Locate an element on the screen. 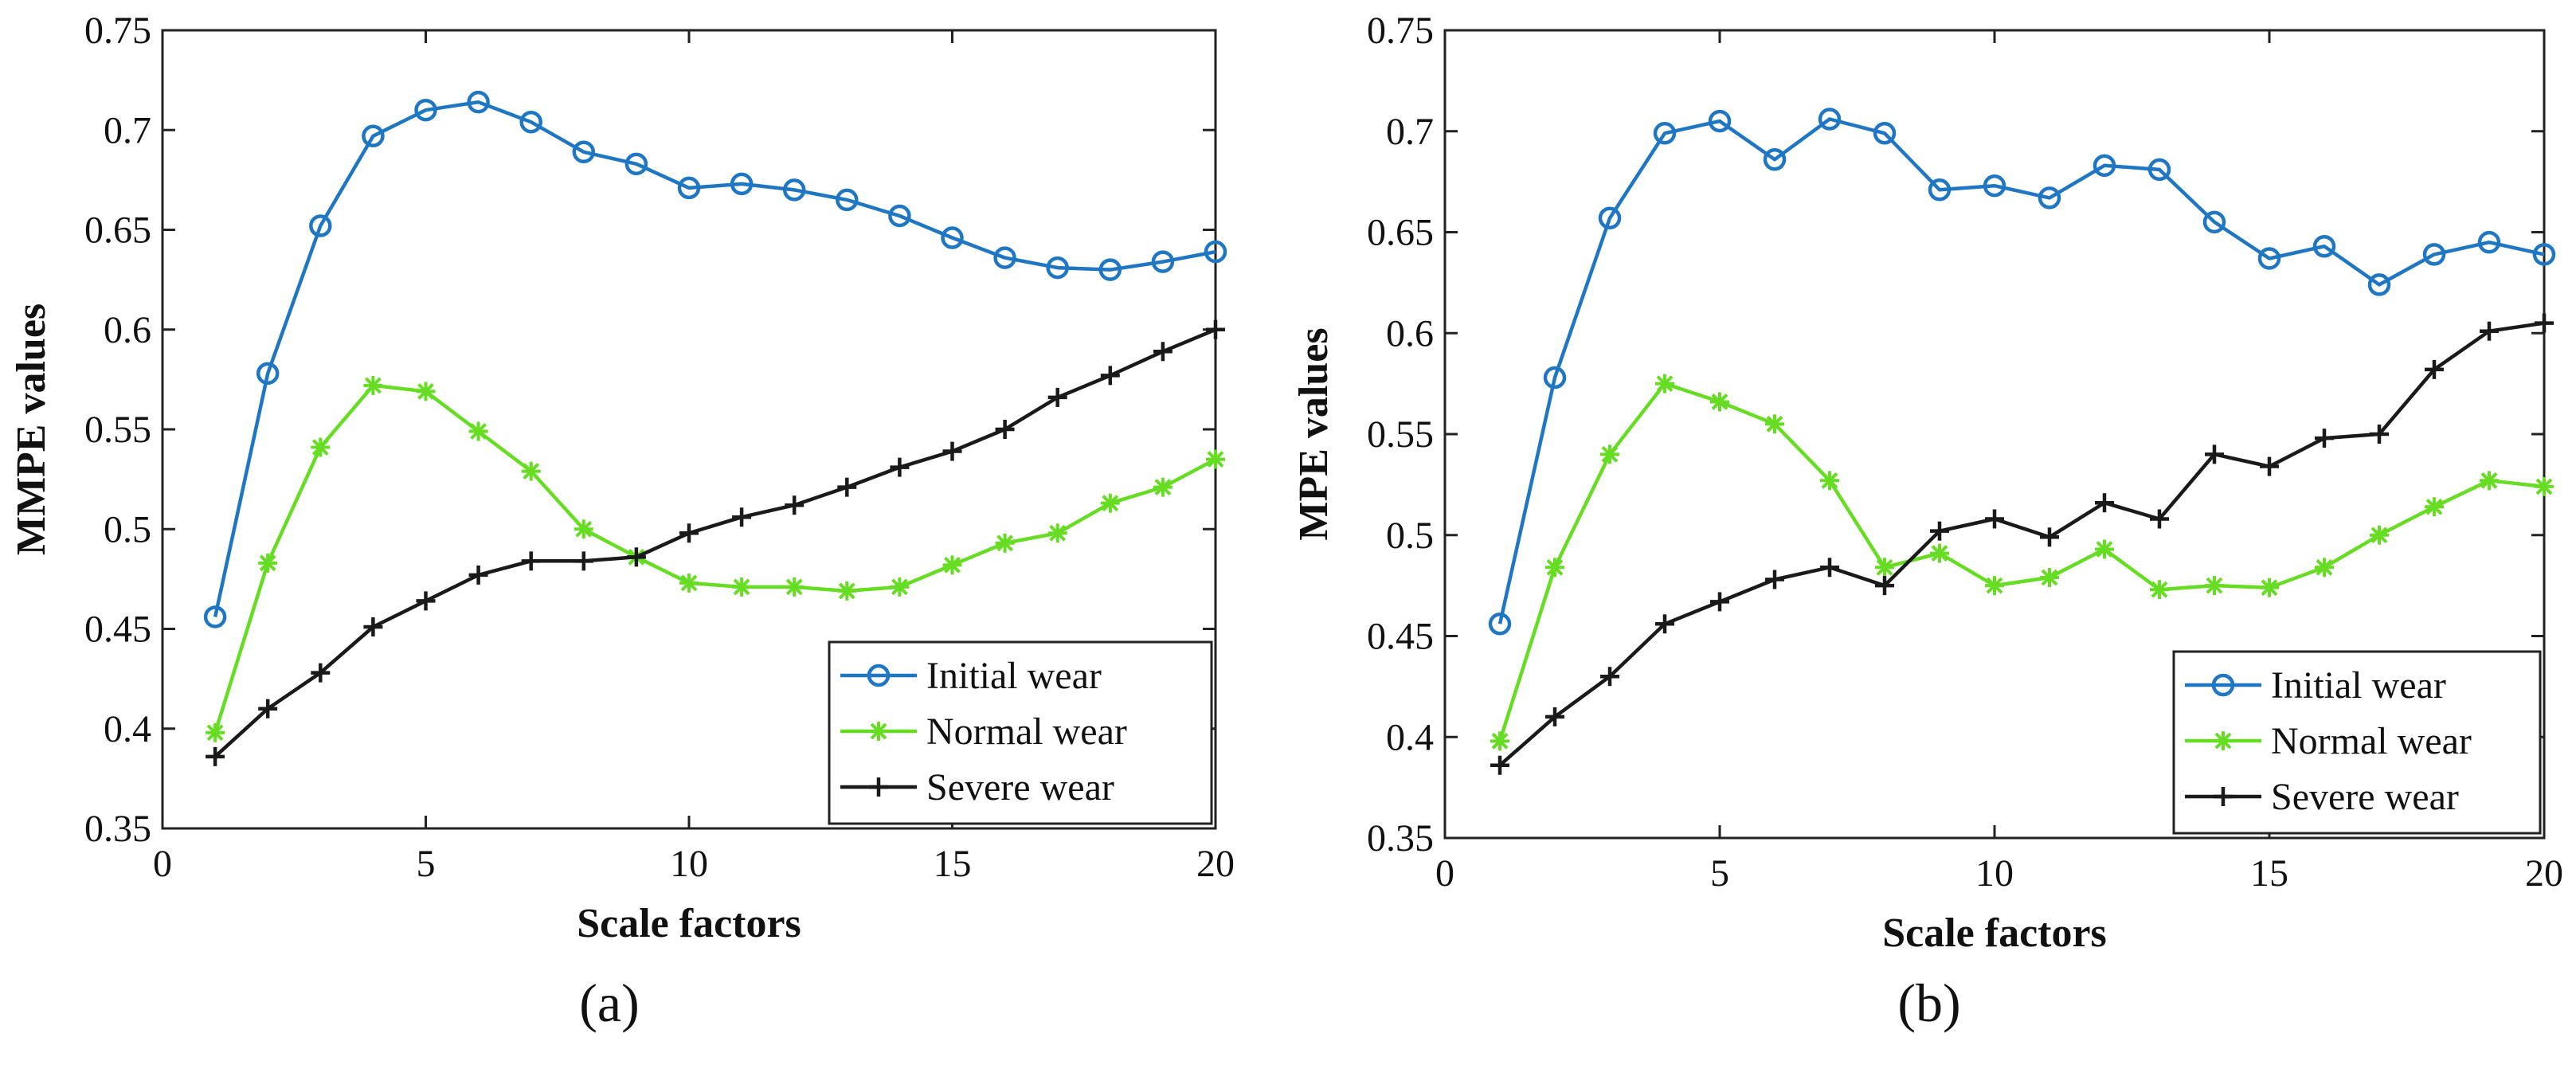  legend-marker-stroke is located at coordinates (2223, 741).